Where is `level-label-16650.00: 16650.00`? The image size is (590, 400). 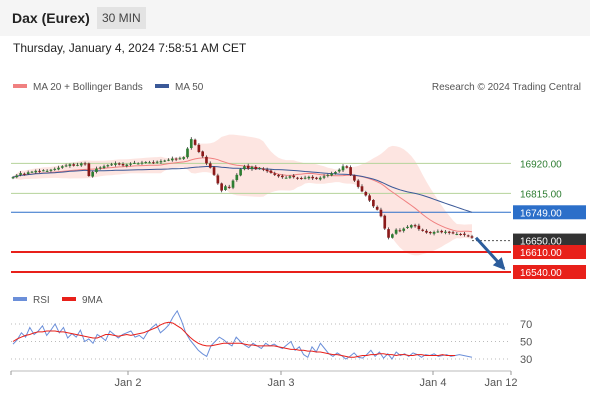
level-label-16650.00: 16650.00 is located at coordinates (541, 242).